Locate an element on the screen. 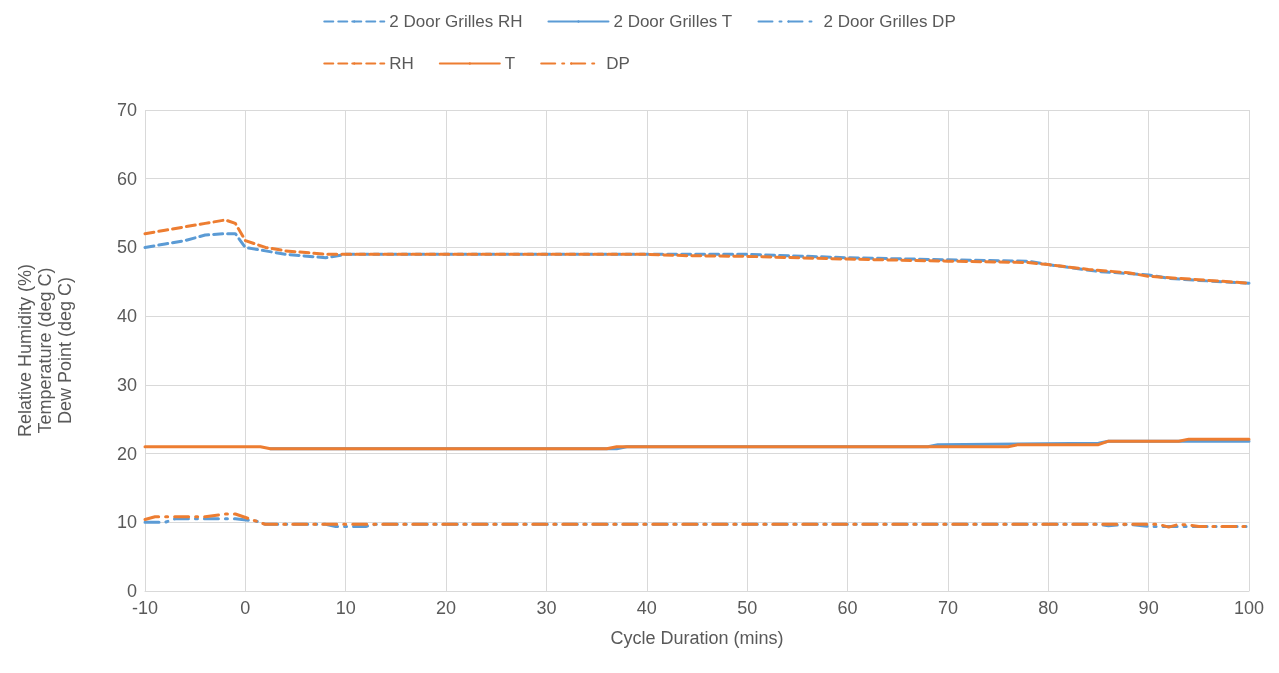  x-tick-label: 20 is located at coordinates (446, 608).